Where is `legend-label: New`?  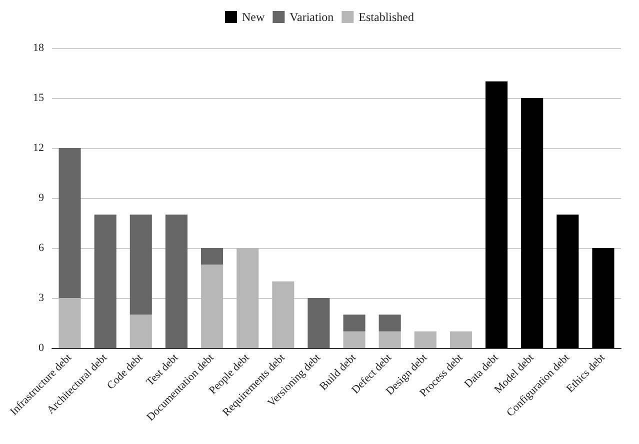 legend-label: New is located at coordinates (254, 17).